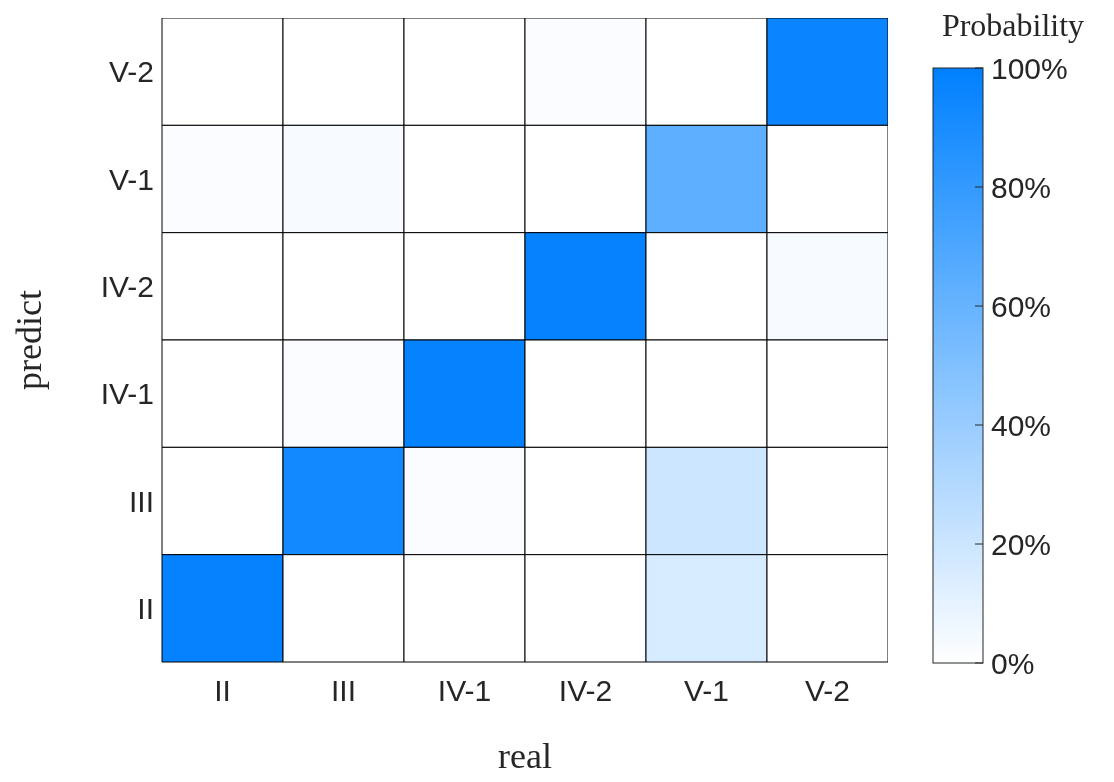 The width and height of the screenshot is (1114, 782). I want to click on y-tick-label: IV-1, so click(127, 394).